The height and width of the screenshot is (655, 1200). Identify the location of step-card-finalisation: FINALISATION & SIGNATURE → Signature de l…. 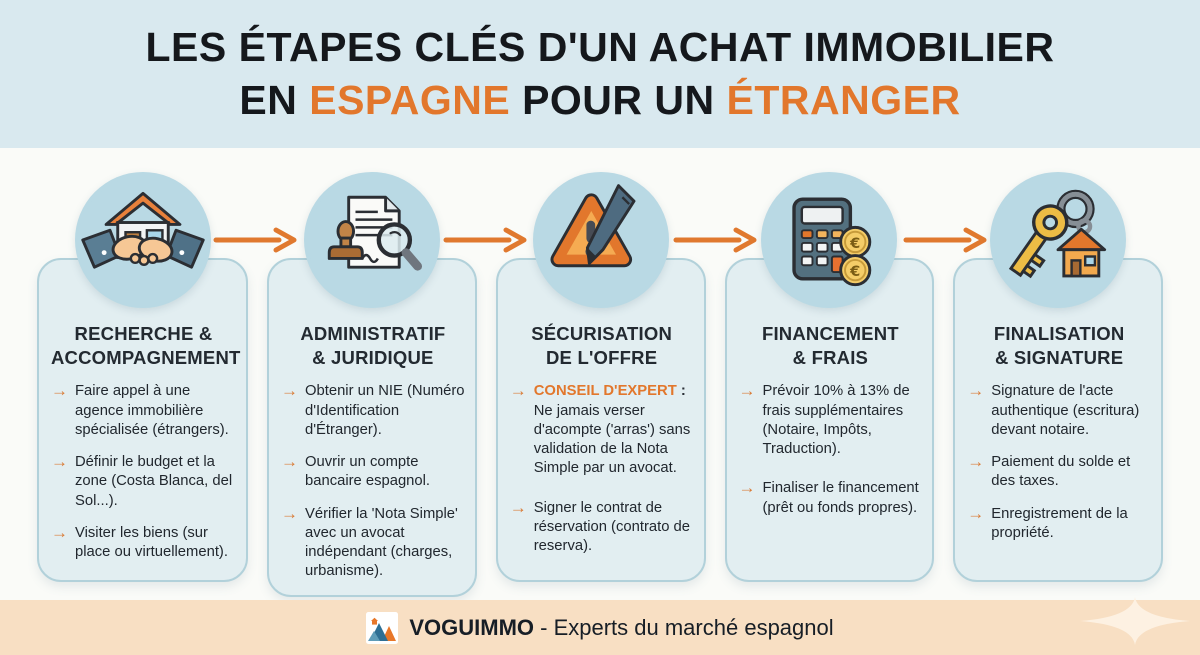
(1058, 372).